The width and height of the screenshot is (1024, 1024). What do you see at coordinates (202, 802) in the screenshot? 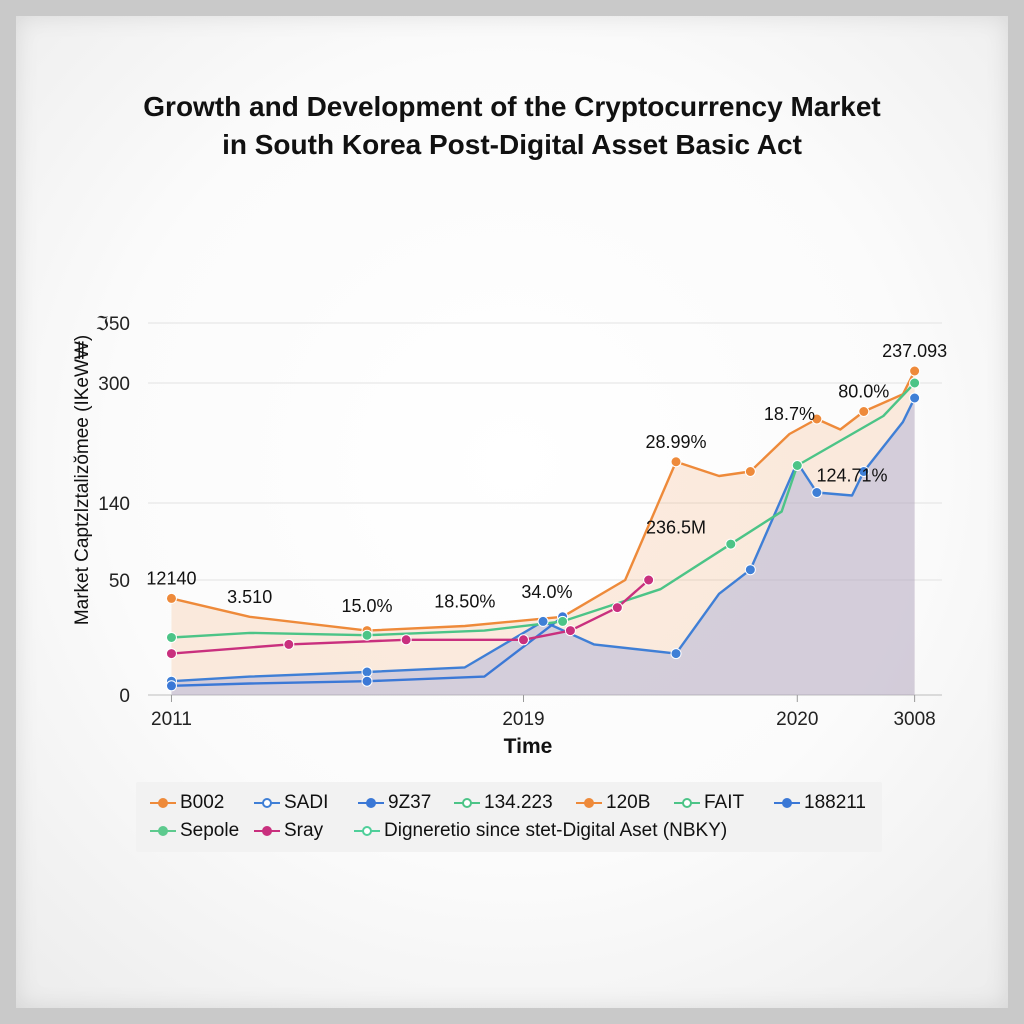
I see `legend-label: B002` at bounding box center [202, 802].